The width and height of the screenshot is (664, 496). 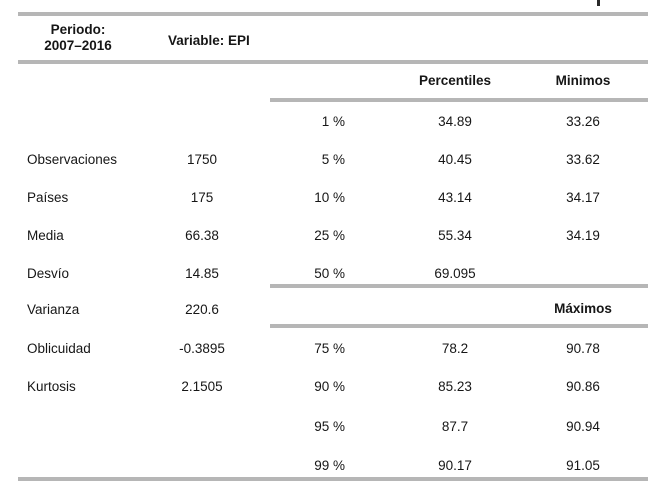 I want to click on percentile-label: 10 %, so click(x=329, y=197).